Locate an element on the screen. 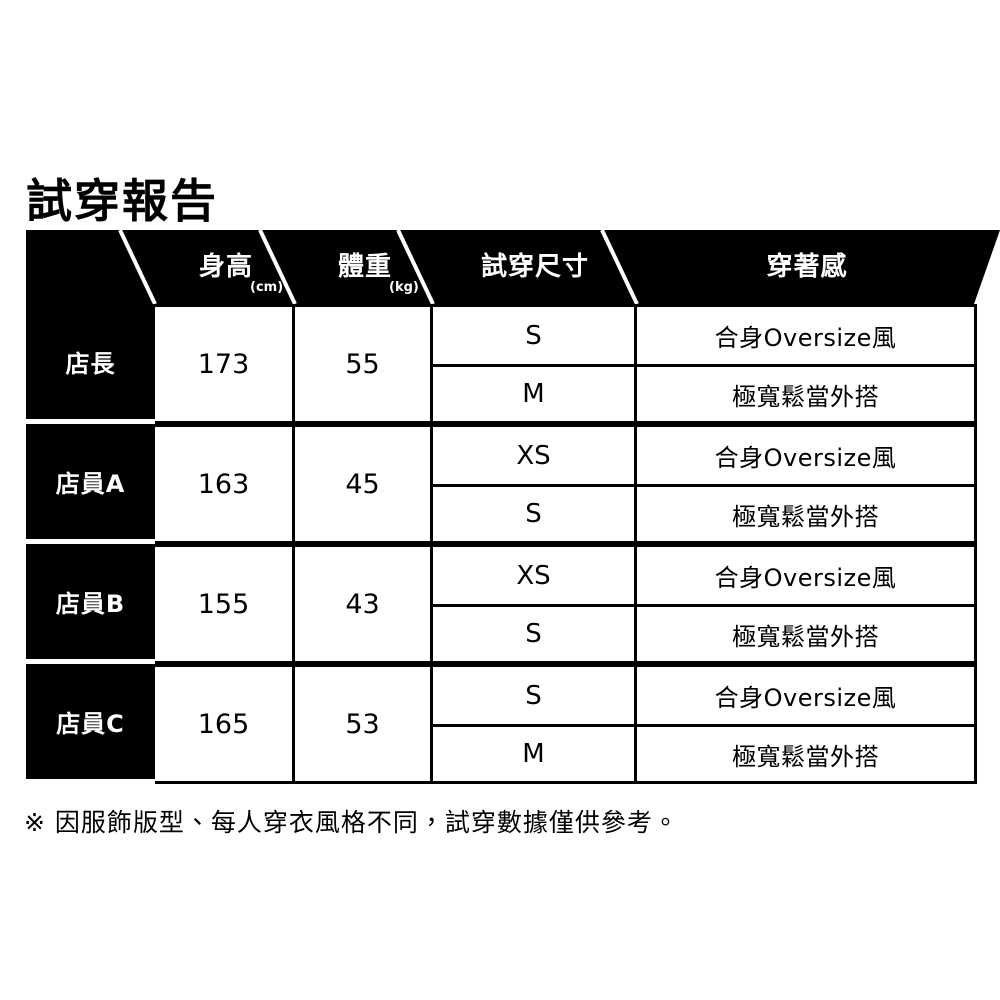 The image size is (1000, 1000). row-person-name: 店長 is located at coordinates (90, 361).